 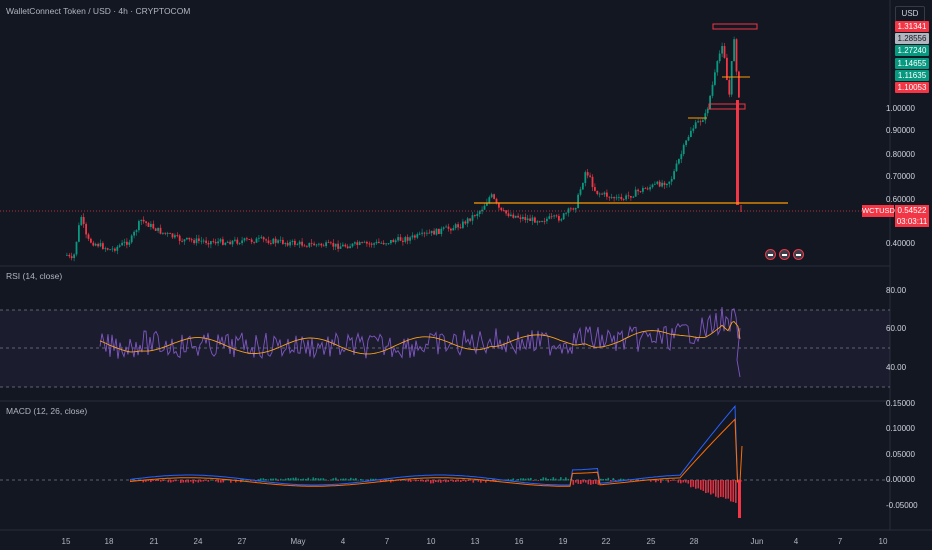 I want to click on currency-button: USD, so click(x=910, y=14).